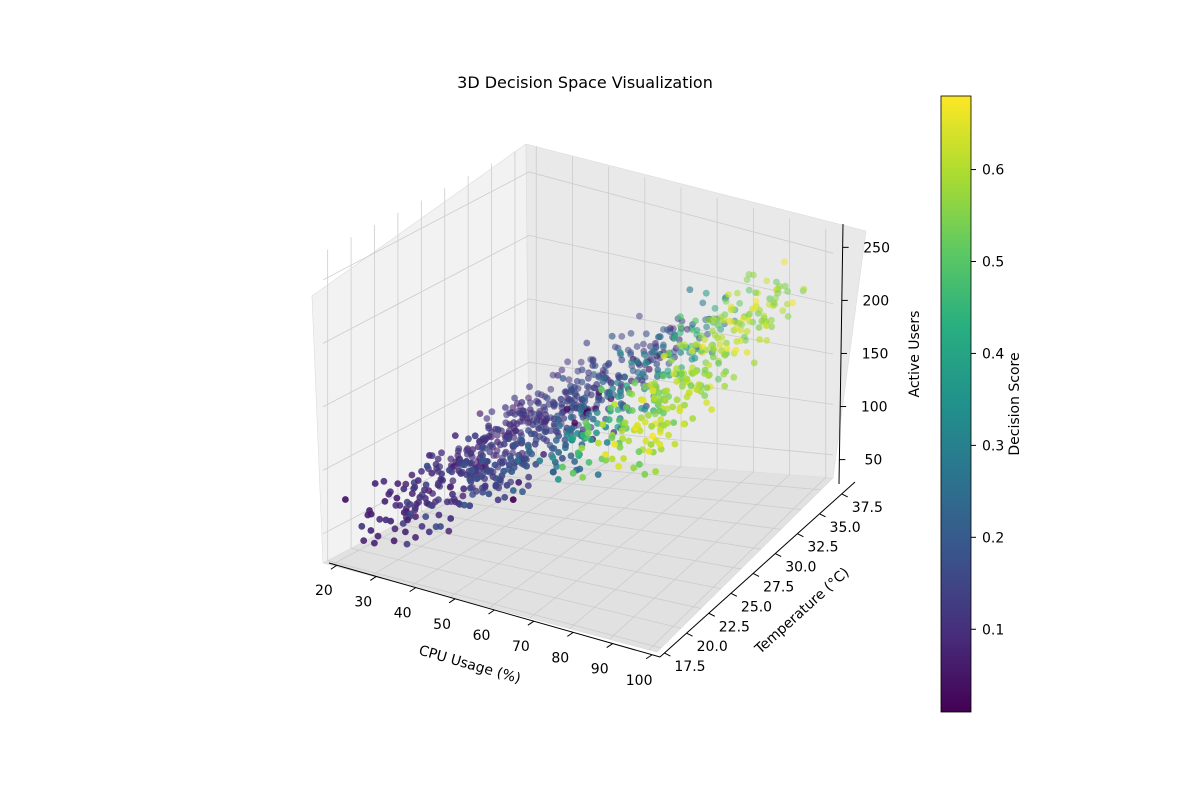  I want to click on grid-line-y, so click(516, 588).